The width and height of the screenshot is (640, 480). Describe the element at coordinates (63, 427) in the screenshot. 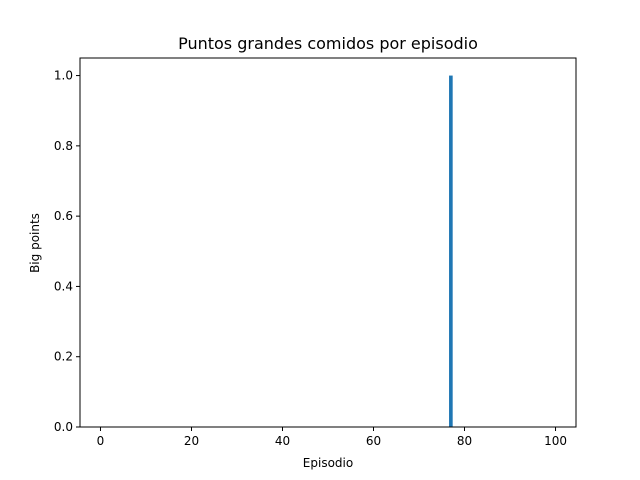

I see `y-tick-label: 0.0` at that location.